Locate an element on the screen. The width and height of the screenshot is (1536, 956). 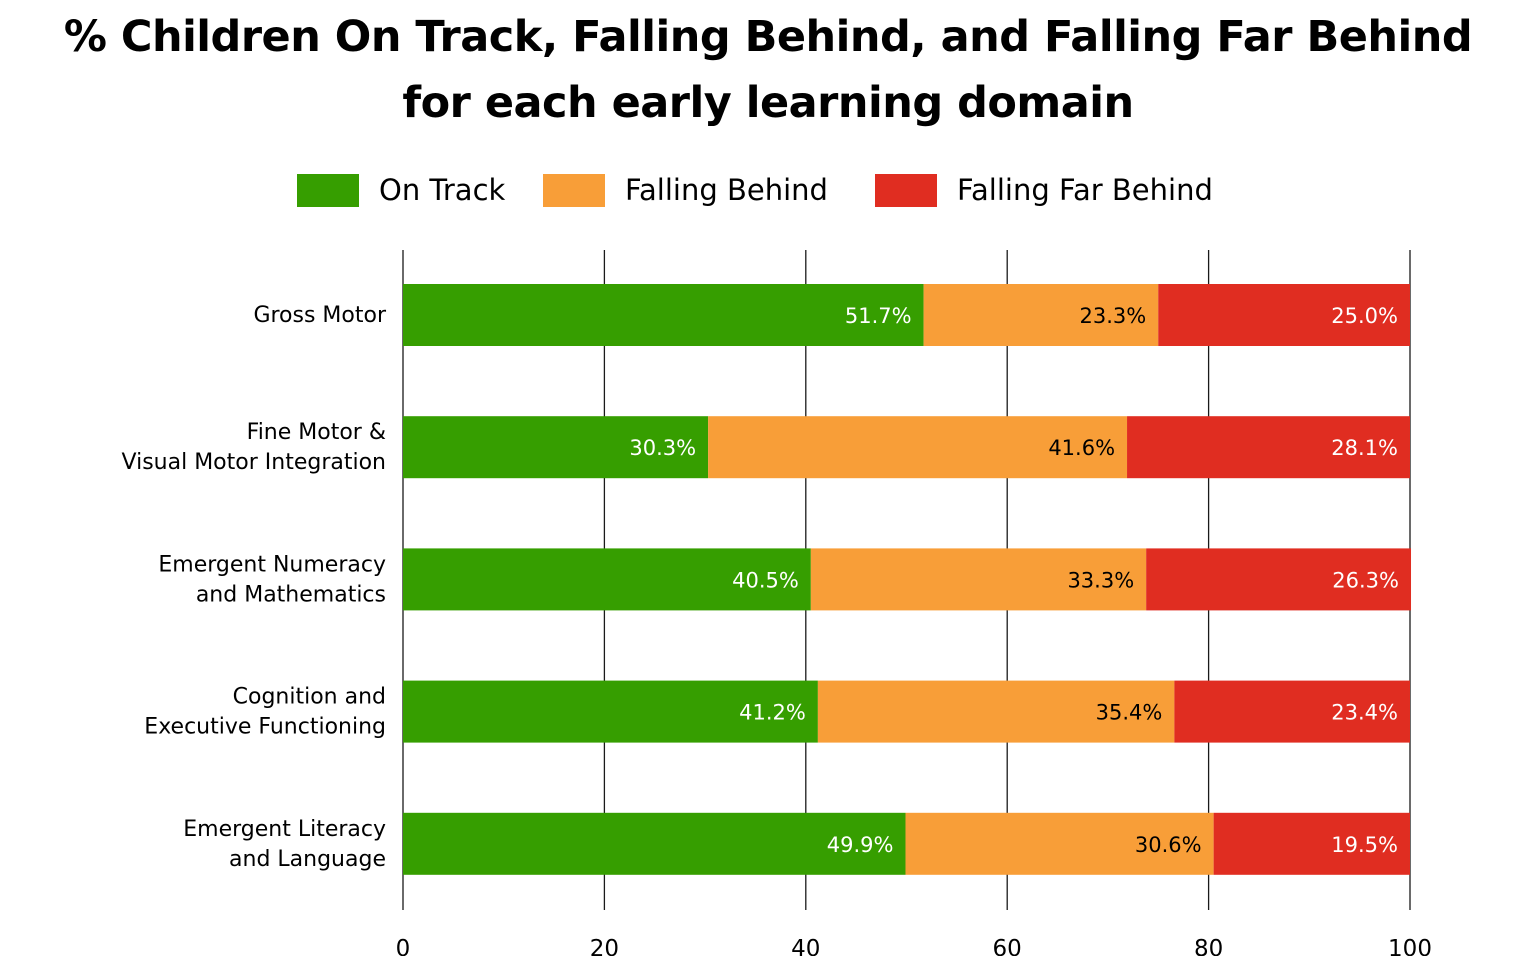
data-label: 25.0% is located at coordinates (1364, 316).